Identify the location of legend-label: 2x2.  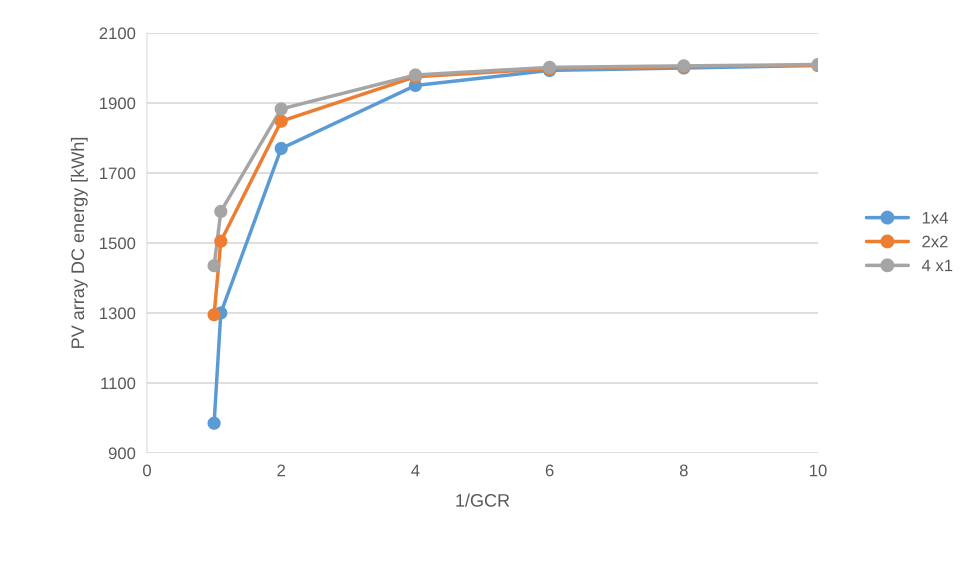
(935, 242).